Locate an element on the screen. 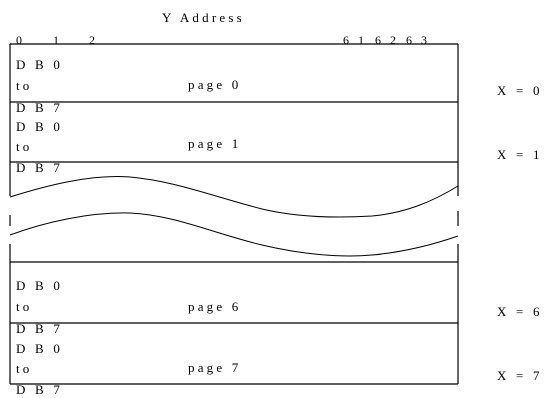  page-1-row: D B 0 to D B 7 page 1 X = 1 is located at coordinates (279, 147).